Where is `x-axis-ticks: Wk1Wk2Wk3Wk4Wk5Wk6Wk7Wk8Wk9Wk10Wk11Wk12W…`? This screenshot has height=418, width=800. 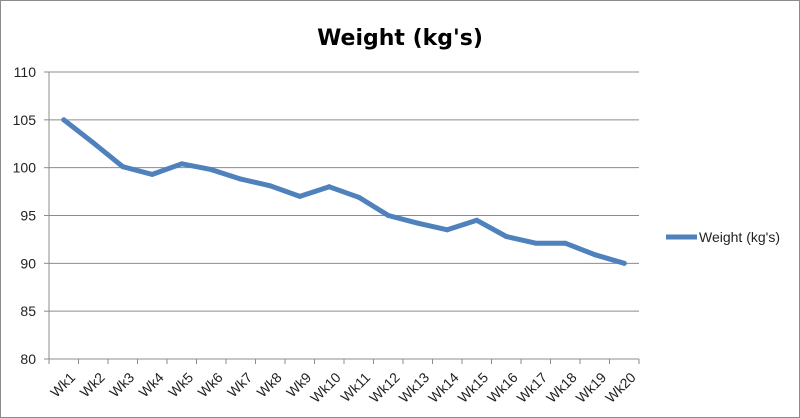
x-axis-ticks: Wk1Wk2Wk3Wk4Wk5Wk6Wk7Wk8Wk9Wk10Wk11Wk12W… is located at coordinates (343, 387).